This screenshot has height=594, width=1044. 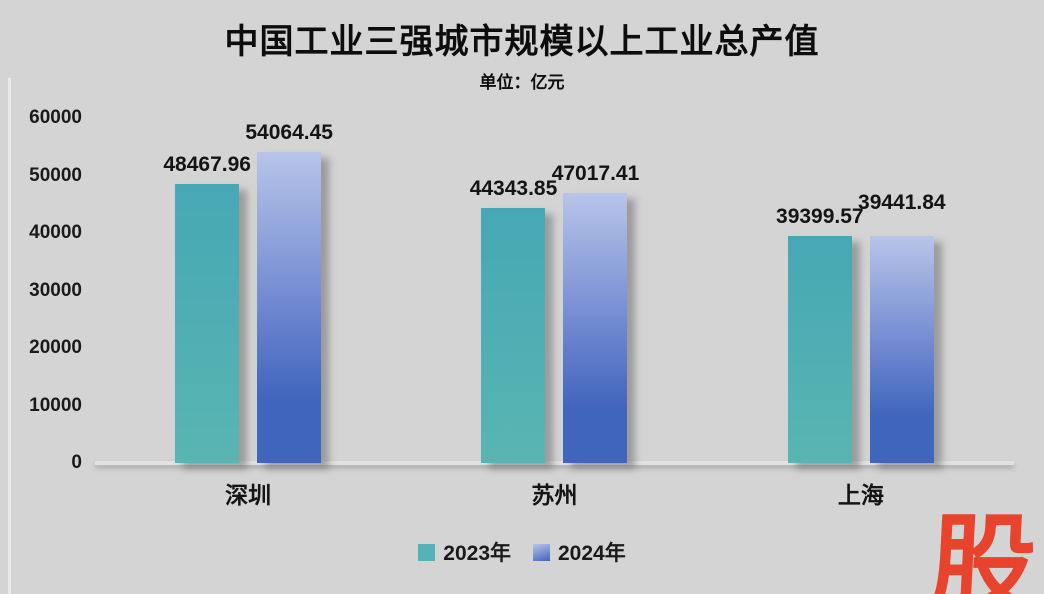 What do you see at coordinates (55, 175) in the screenshot?
I see `y-axis-tick-label: 50000` at bounding box center [55, 175].